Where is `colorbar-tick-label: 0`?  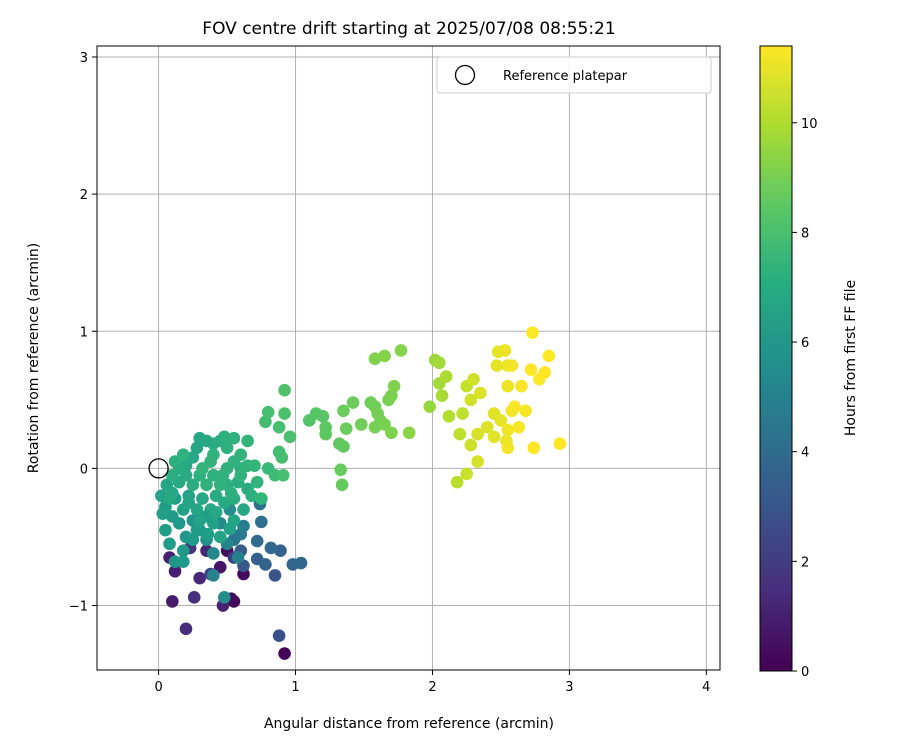 colorbar-tick-label: 0 is located at coordinates (805, 672).